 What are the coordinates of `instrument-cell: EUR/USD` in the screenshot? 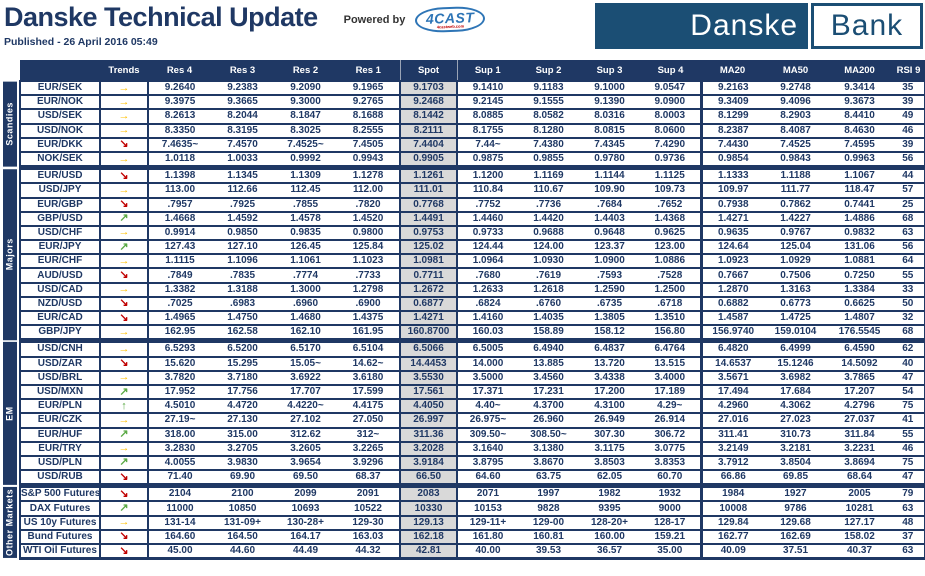 It's located at (60, 175).